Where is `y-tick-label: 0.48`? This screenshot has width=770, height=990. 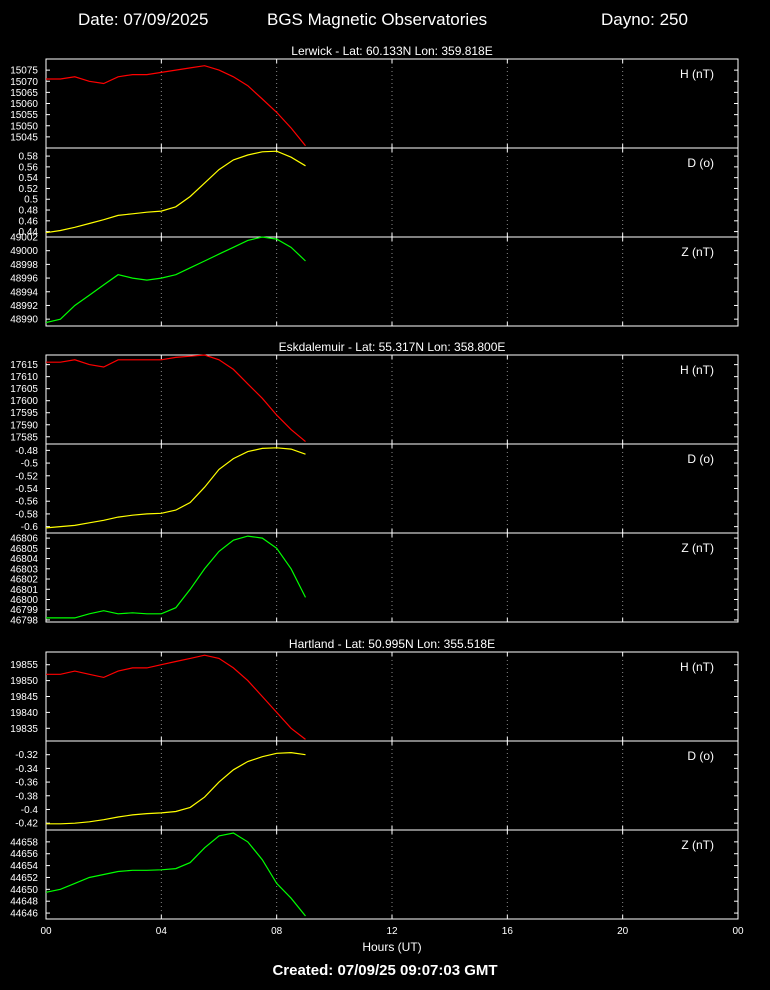
y-tick-label: 0.48 is located at coordinates (29, 211).